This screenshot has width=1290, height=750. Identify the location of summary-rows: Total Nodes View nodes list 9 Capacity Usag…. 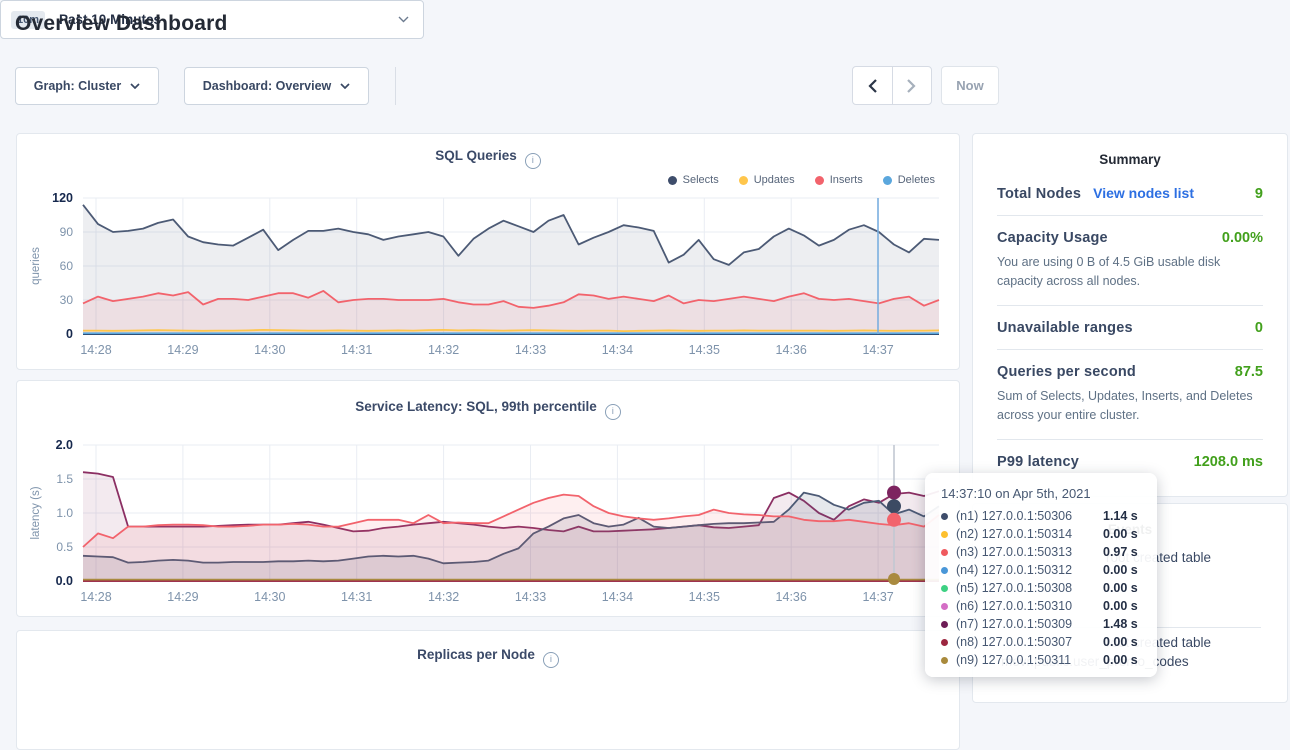
(1130, 325).